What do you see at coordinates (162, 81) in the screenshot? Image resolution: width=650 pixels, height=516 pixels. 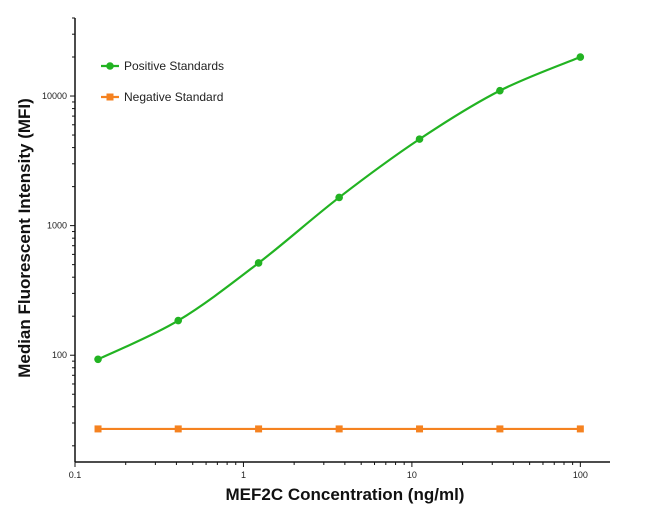 I see `legend: Positive Standards Negative Standard` at bounding box center [162, 81].